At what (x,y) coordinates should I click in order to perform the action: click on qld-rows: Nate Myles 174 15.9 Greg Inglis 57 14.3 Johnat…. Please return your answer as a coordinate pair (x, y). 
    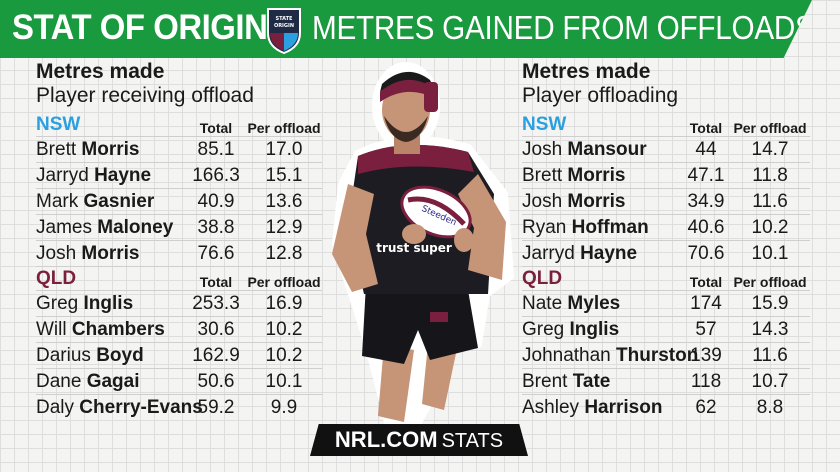
    Looking at the image, I should click on (666, 355).